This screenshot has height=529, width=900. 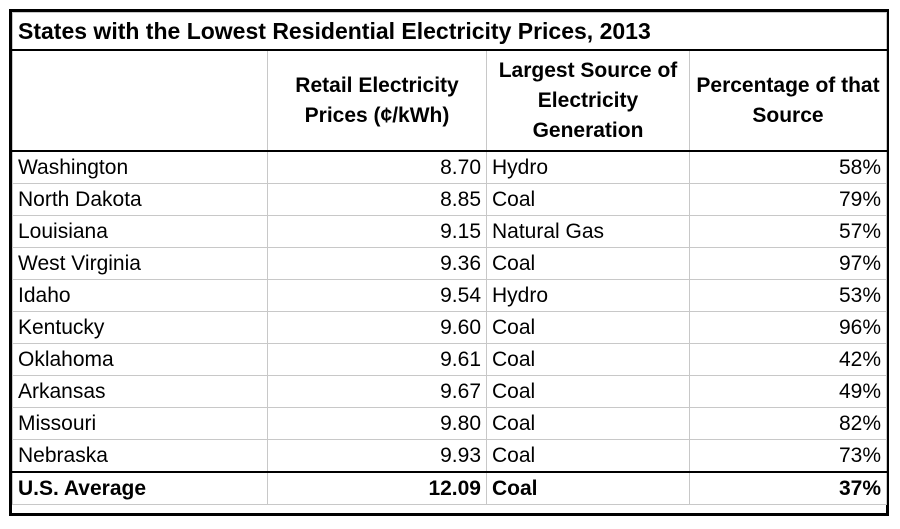 What do you see at coordinates (788, 167) in the screenshot?
I see `percentage-cell: 58%` at bounding box center [788, 167].